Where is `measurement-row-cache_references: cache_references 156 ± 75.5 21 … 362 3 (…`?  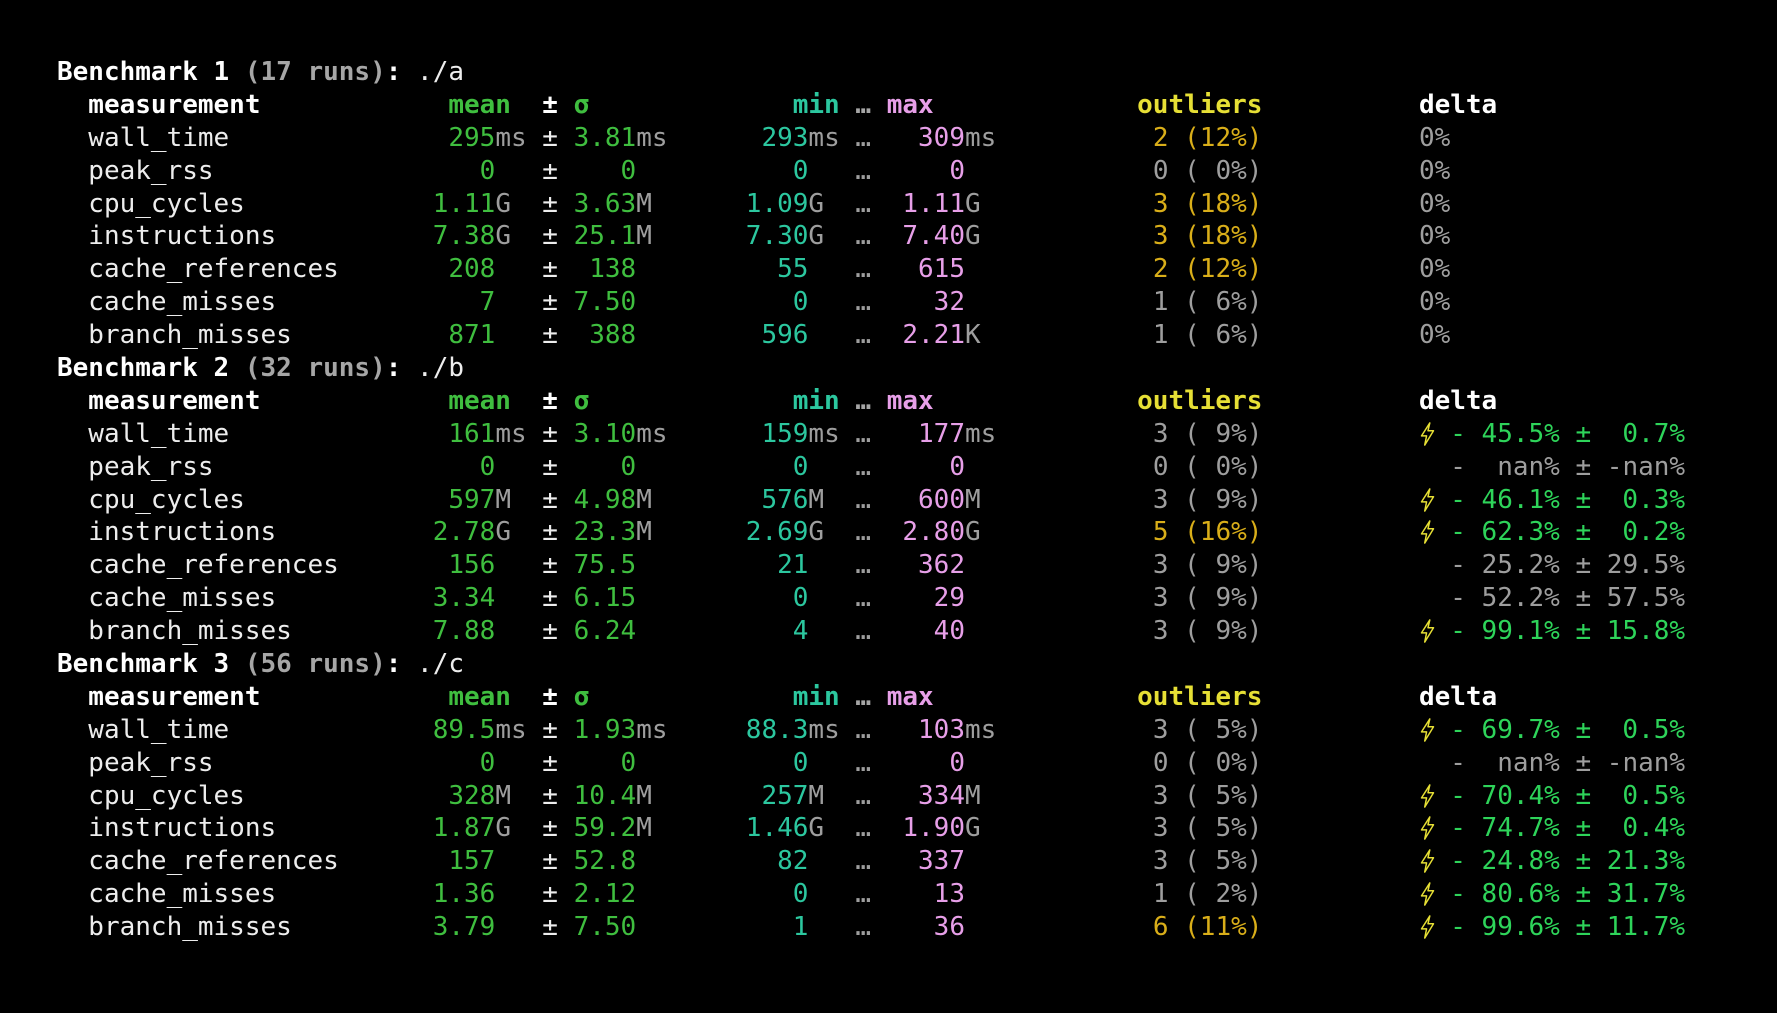 measurement-row-cache_references: cache_references 156 ± 75.5 21 … 362 3 (… is located at coordinates (871, 565).